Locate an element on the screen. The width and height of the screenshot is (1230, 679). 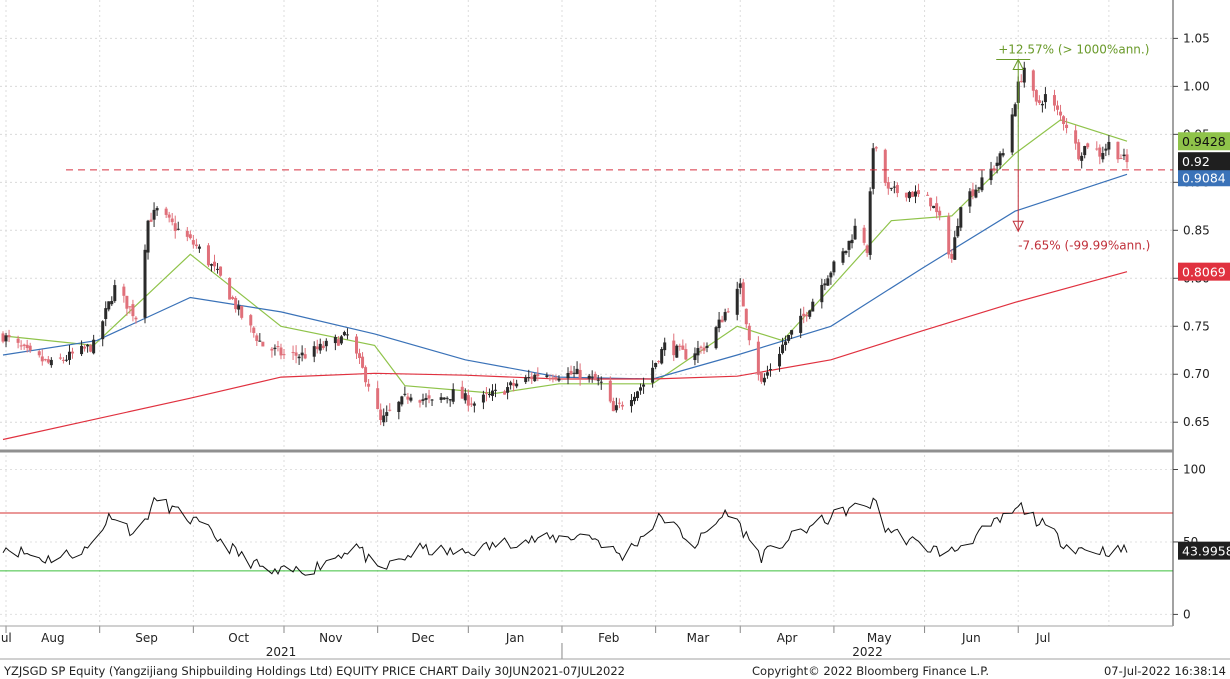
month-label: Jan is located at coordinates (515, 638).